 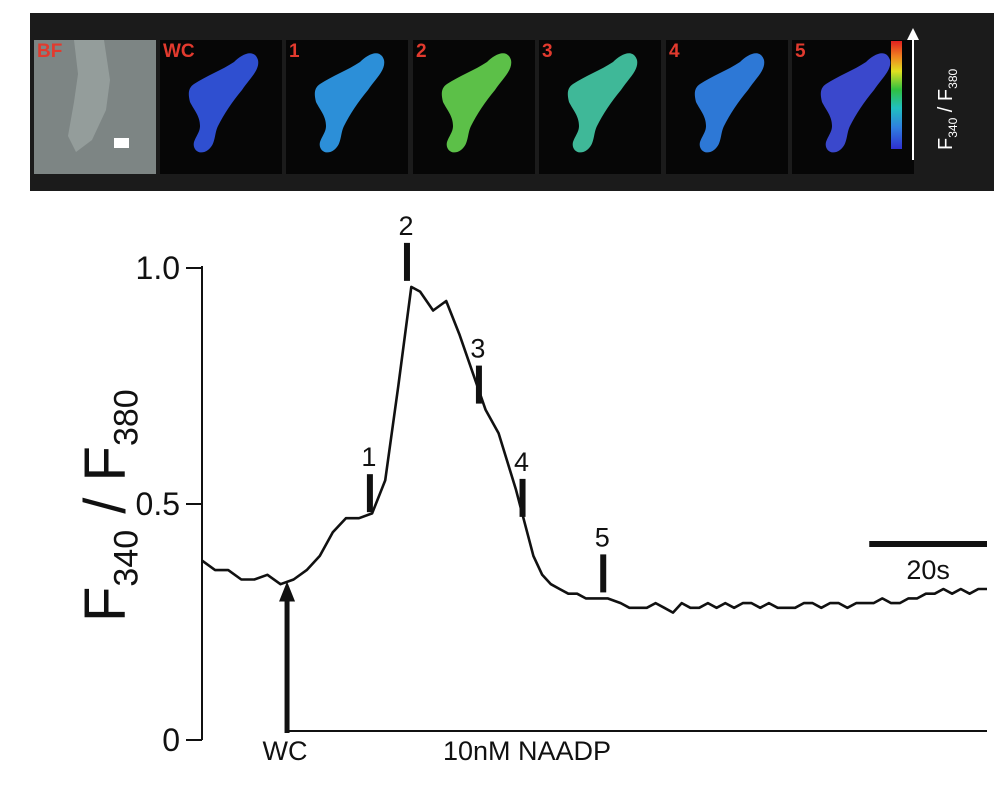 What do you see at coordinates (285, 751) in the screenshot?
I see `wc-label: WC` at bounding box center [285, 751].